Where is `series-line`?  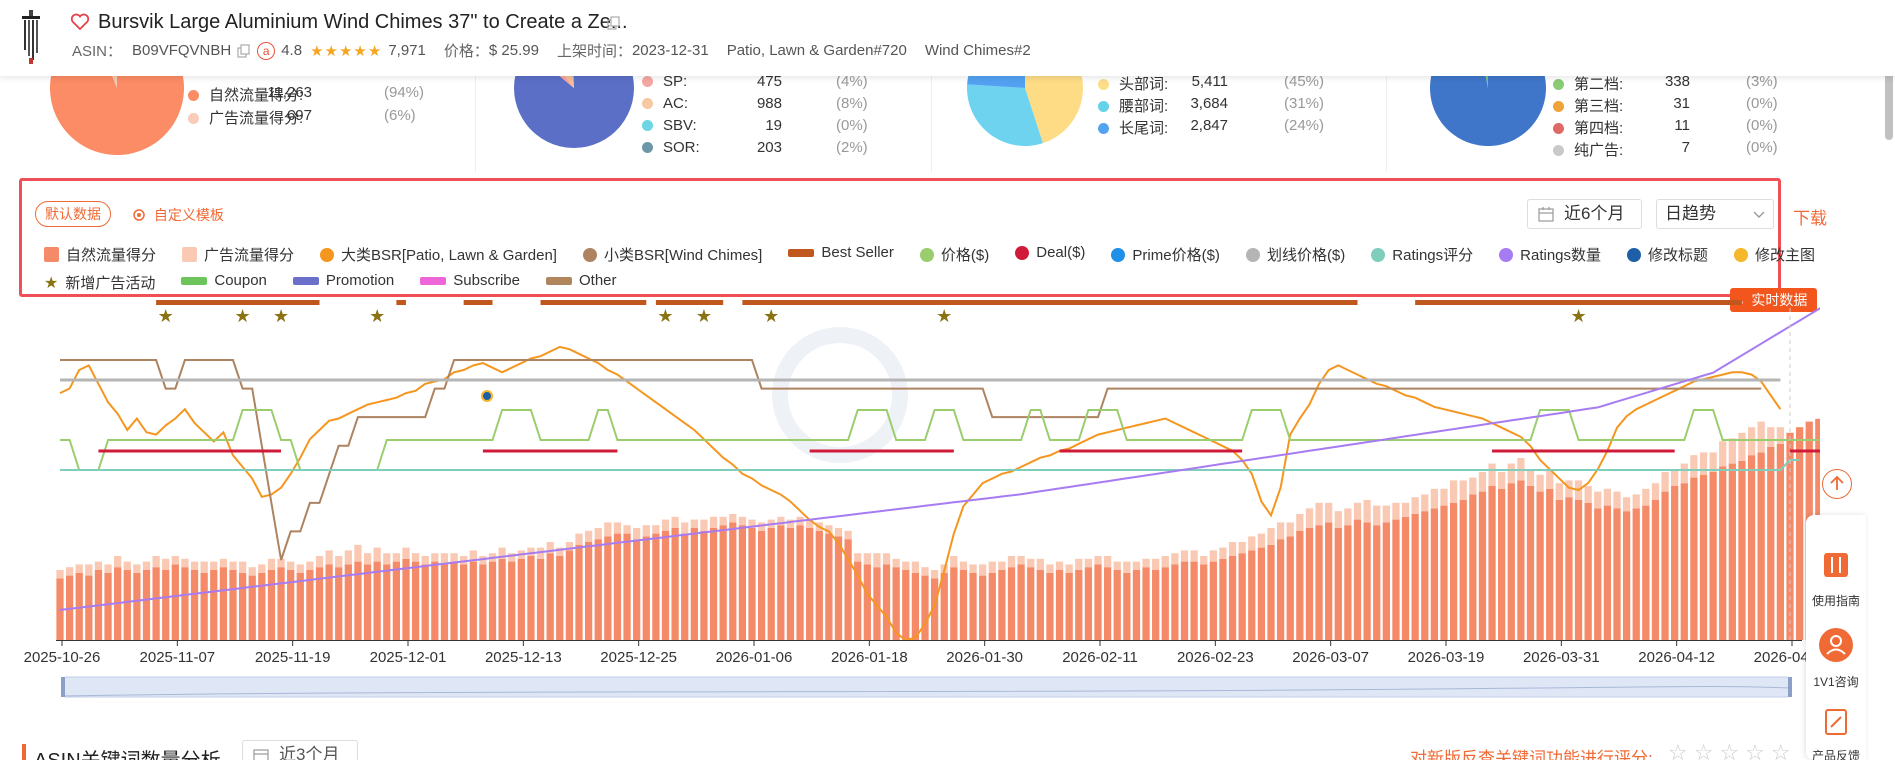 series-line is located at coordinates (940, 440).